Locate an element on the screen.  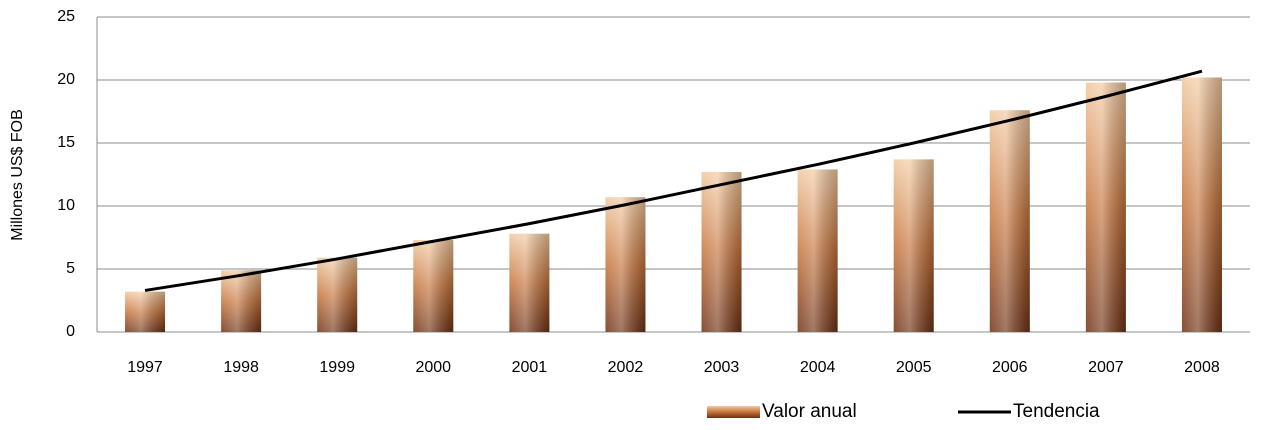
y-tick-label: 20 is located at coordinates (66, 79).